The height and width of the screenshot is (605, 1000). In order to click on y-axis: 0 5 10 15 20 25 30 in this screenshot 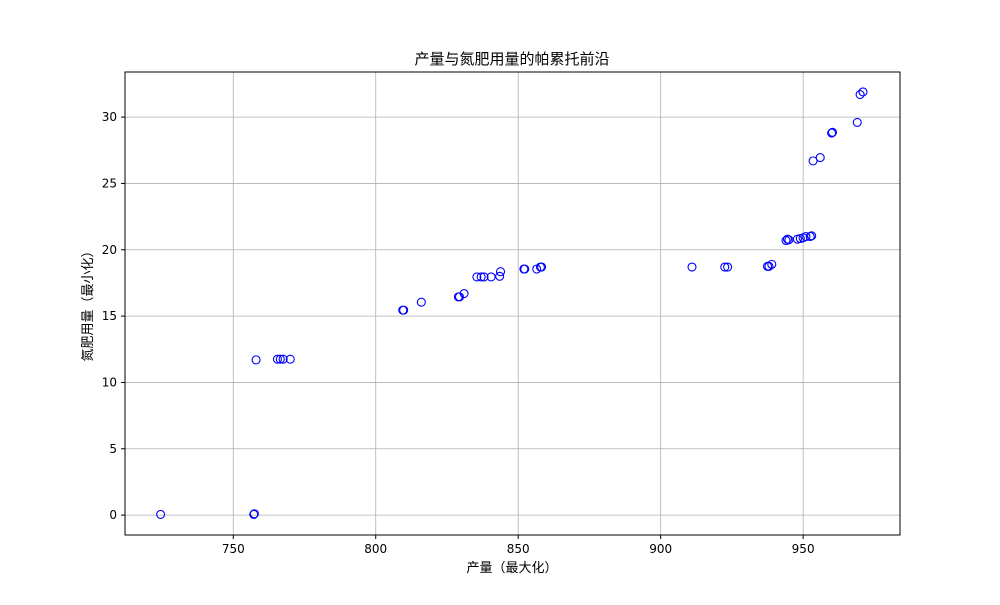, I will do `click(113, 316)`.